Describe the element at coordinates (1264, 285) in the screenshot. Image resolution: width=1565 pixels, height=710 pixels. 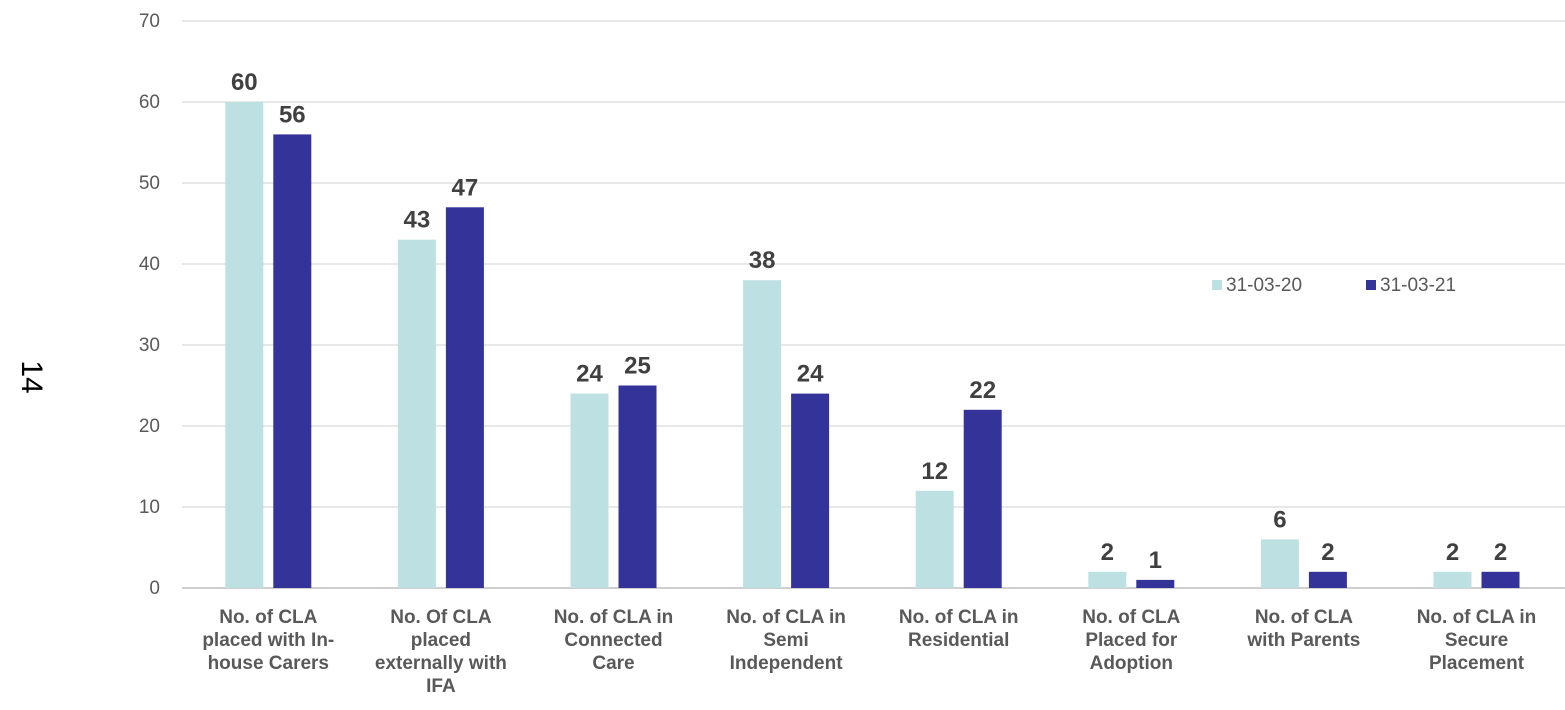
I see `legend-label: 31-03-20` at that location.